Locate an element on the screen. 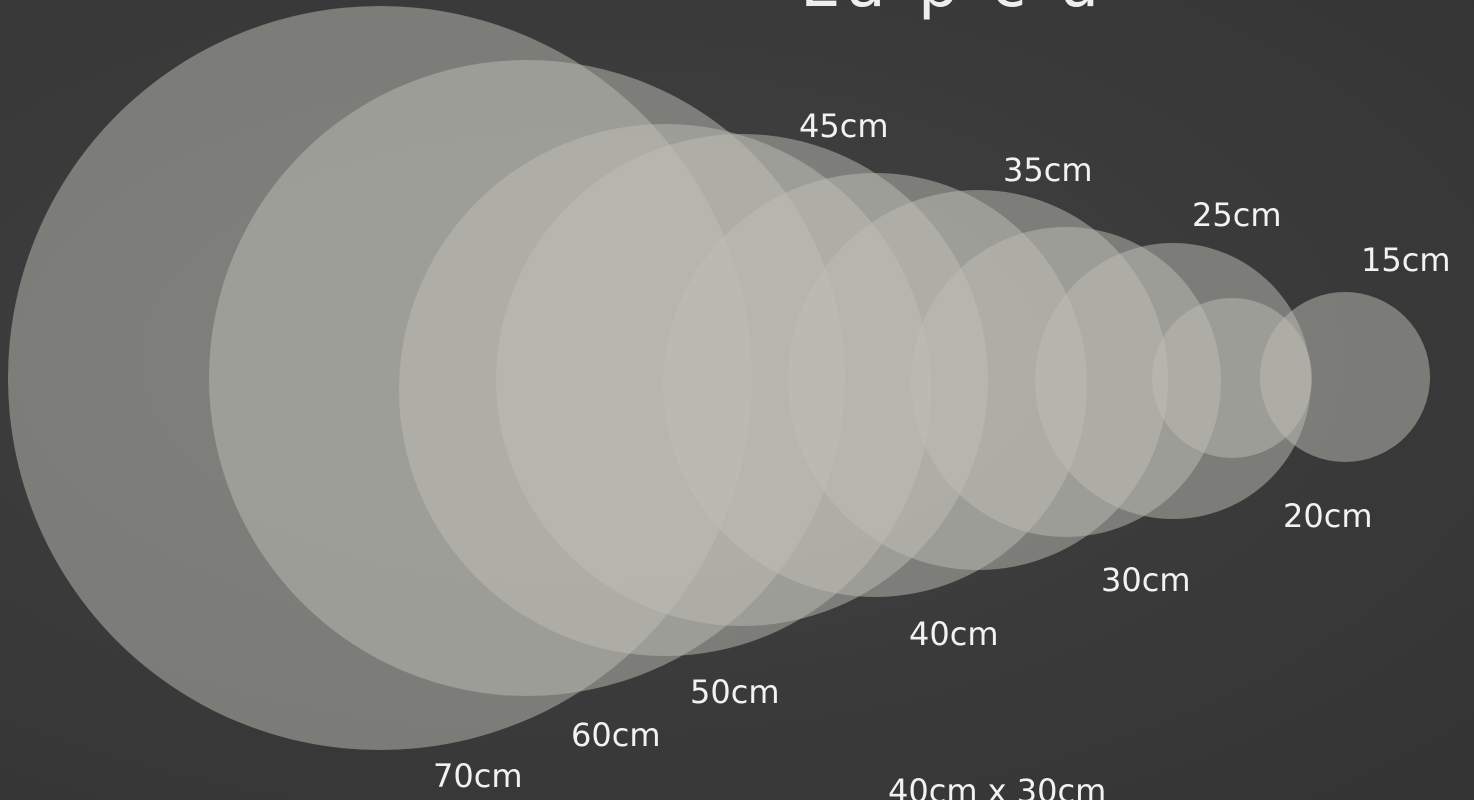 The image size is (1474, 800). label-25cm: 25cm is located at coordinates (1237, 215).